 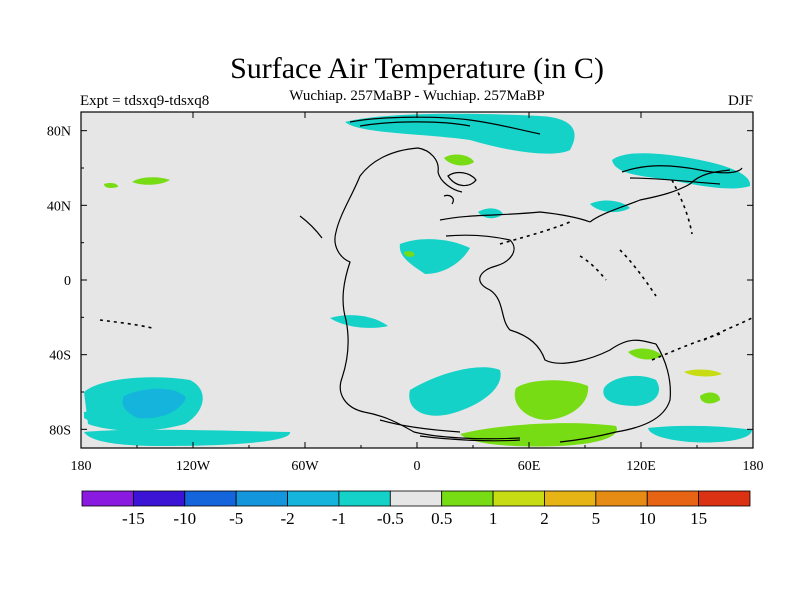 What do you see at coordinates (59, 132) in the screenshot?
I see `lat-tick-label: 80N` at bounding box center [59, 132].